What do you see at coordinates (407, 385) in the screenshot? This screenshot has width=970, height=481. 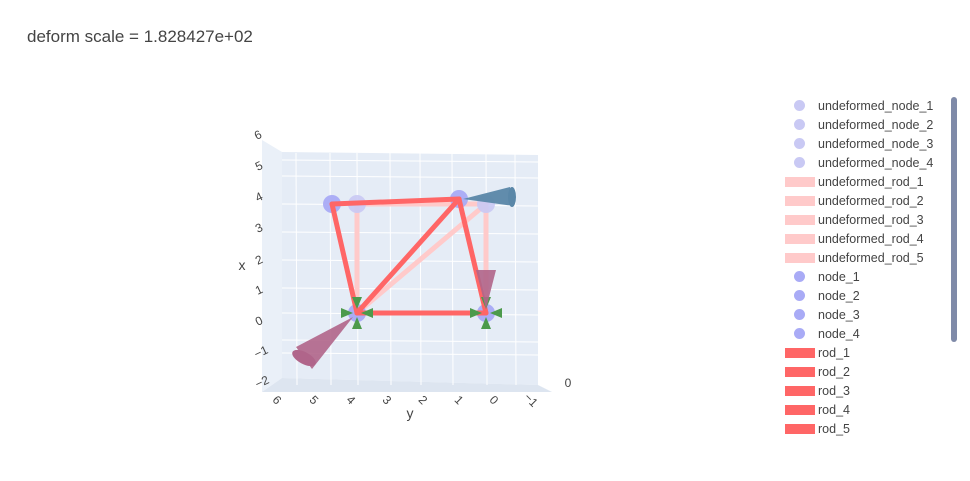 I see `scene-floor` at bounding box center [407, 385].